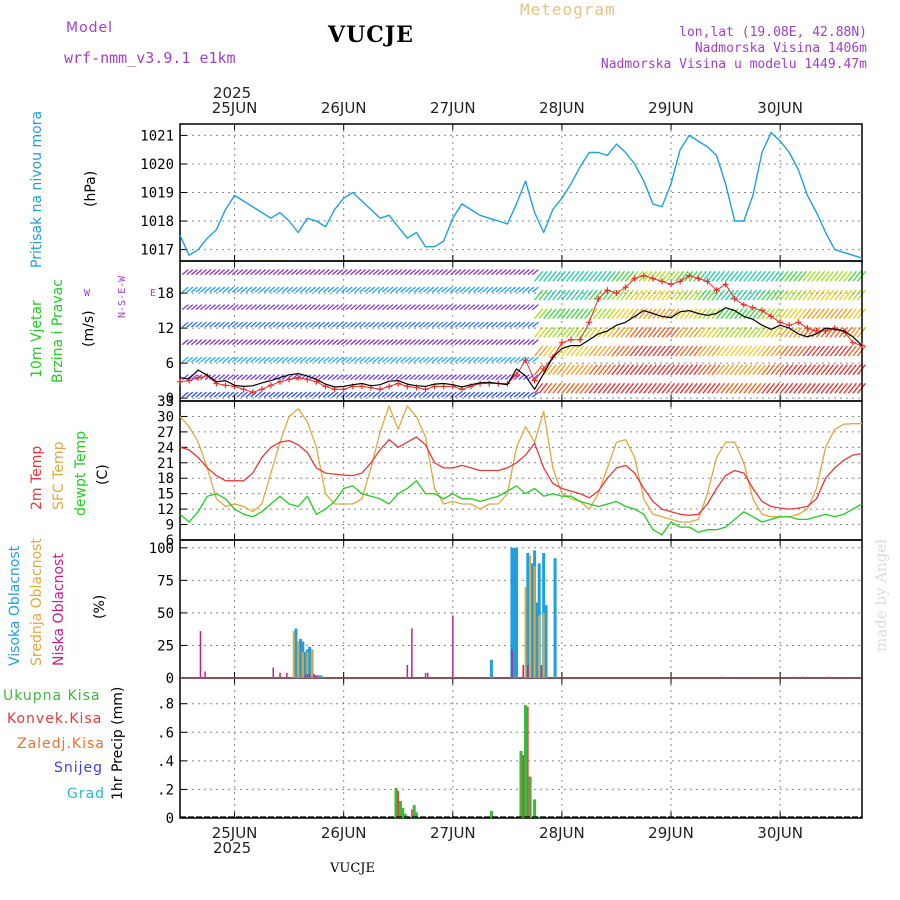  I want to click on y-tick-label: 15, so click(165, 495).